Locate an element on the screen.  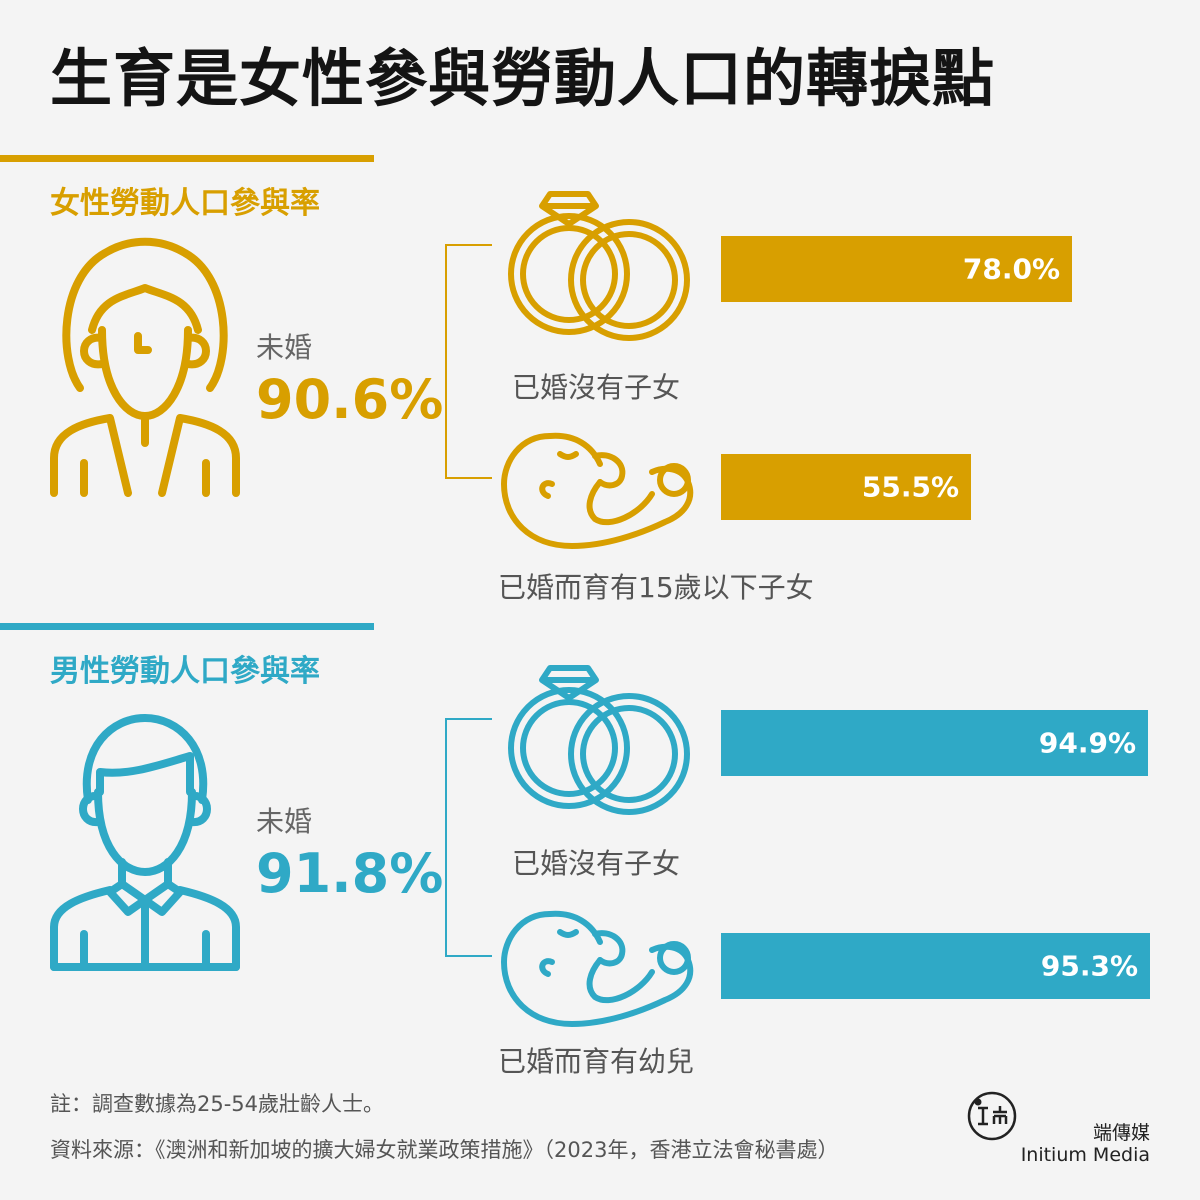
male-unmarried-value: 91.8% is located at coordinates (350, 873).